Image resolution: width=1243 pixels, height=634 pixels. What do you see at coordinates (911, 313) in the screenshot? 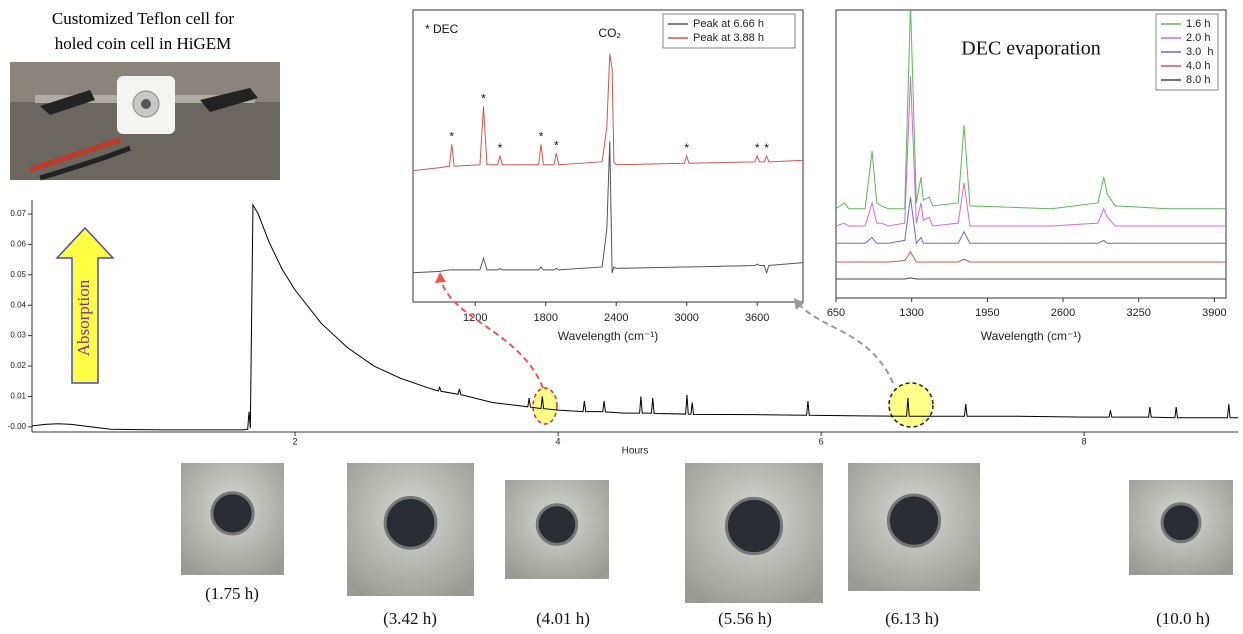
I see `x-tick-label: 1300` at bounding box center [911, 313].